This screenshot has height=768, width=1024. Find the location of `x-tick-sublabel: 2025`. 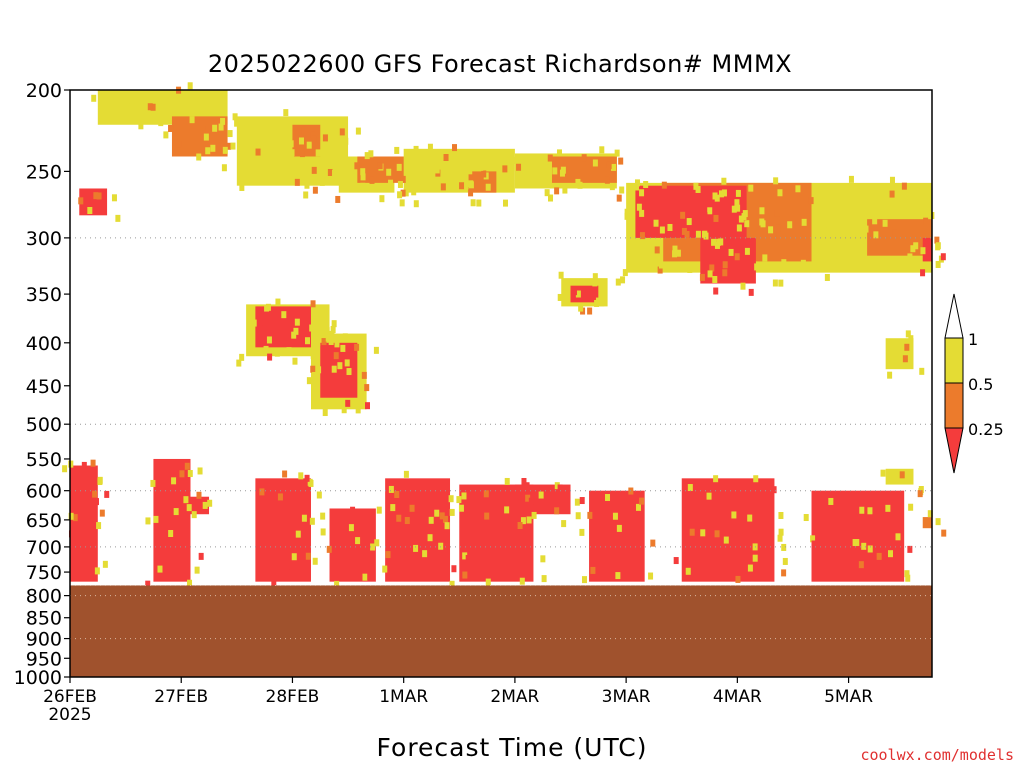

x-tick-sublabel: 2025 is located at coordinates (69, 715).